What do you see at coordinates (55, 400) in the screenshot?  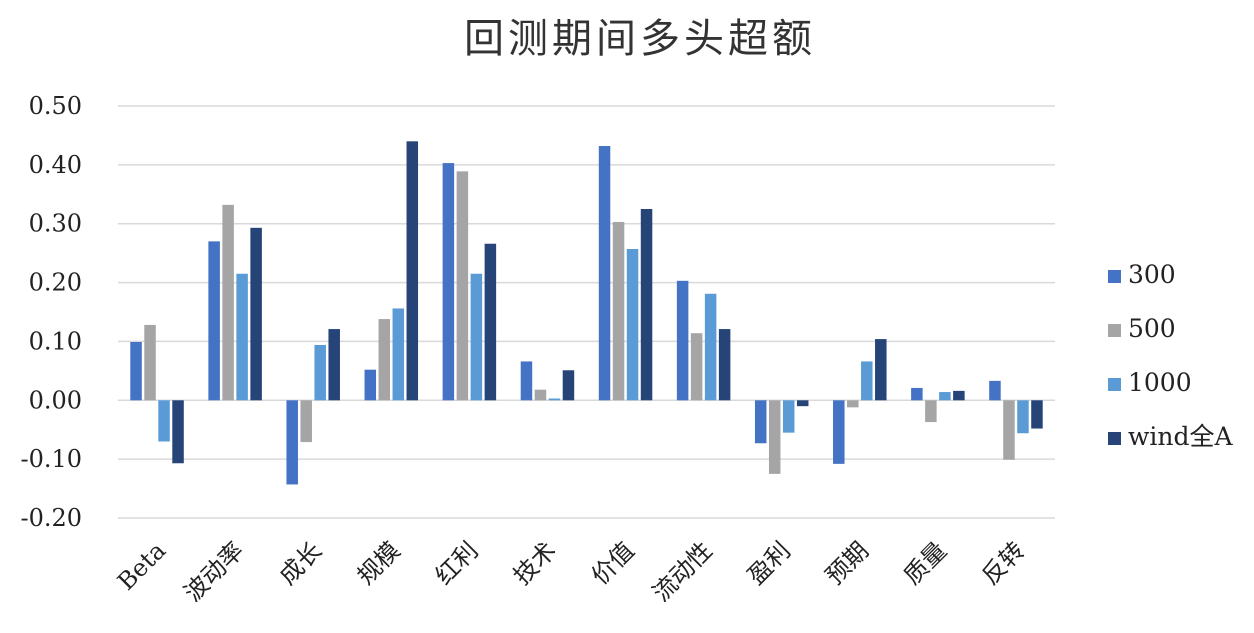 I see `y-tick-label: 0.00` at bounding box center [55, 400].